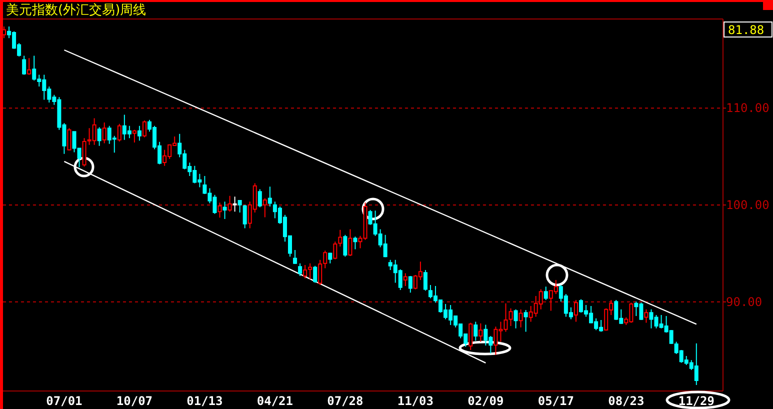 The width and height of the screenshot is (773, 409). Describe the element at coordinates (626, 401) in the screenshot. I see `x-tick-label: 08/23` at that location.